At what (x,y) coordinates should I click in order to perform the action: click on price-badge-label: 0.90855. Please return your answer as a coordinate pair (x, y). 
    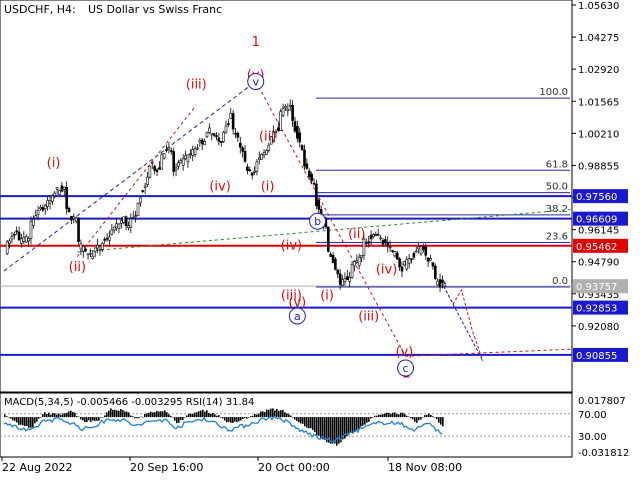
    Looking at the image, I should click on (596, 356).